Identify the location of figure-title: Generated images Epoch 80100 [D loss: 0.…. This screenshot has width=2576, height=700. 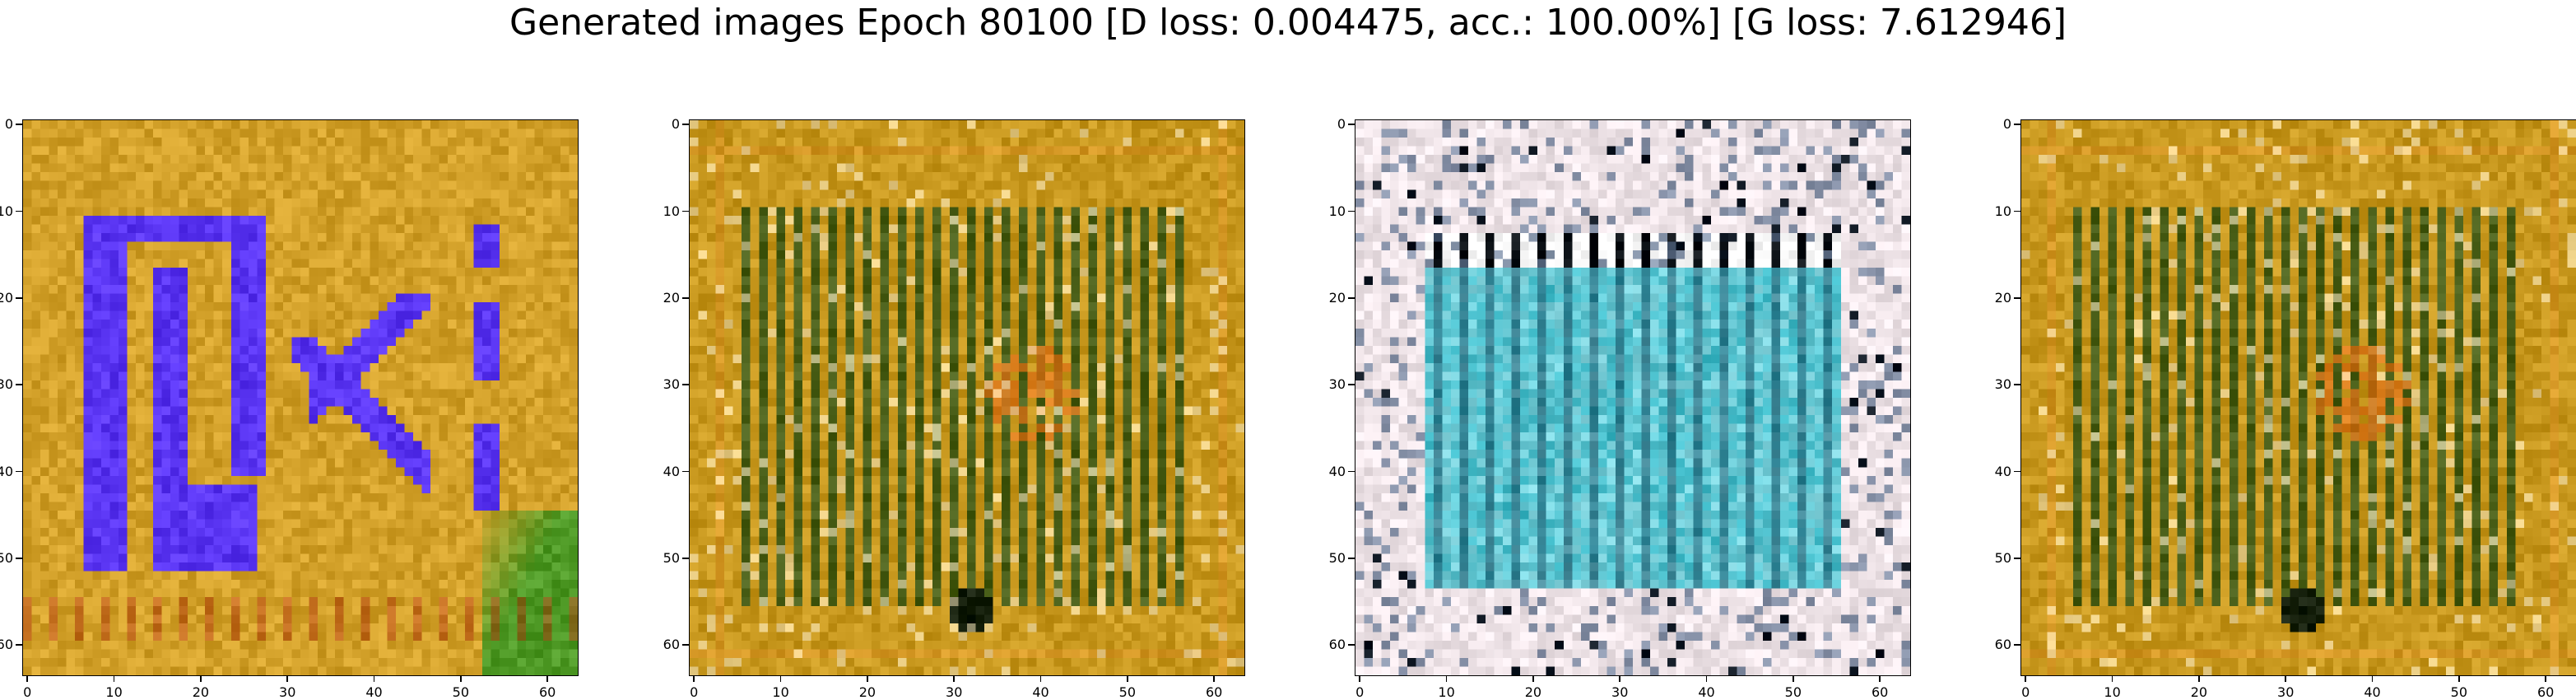
(1288, 23).